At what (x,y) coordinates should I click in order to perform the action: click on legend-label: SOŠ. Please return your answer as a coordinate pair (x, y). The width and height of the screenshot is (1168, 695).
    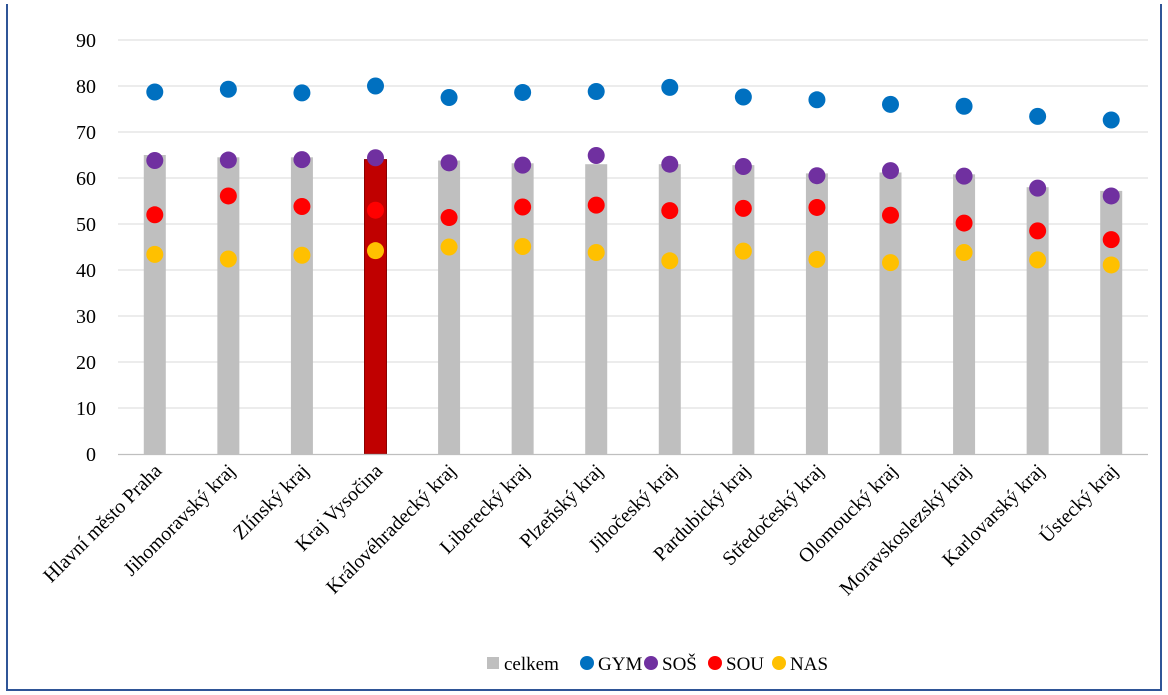
    Looking at the image, I should click on (679, 664).